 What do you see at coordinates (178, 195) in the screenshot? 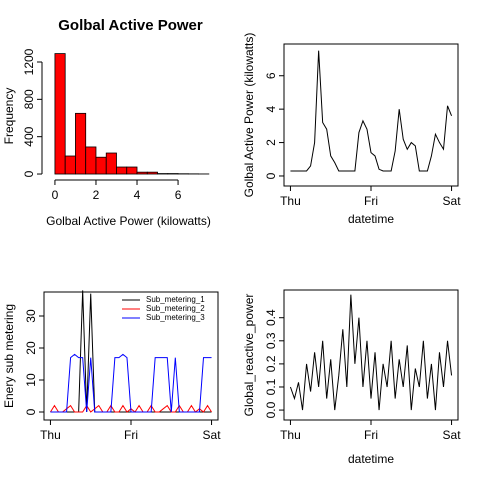
I see `x-tick-label: 6` at bounding box center [178, 195].